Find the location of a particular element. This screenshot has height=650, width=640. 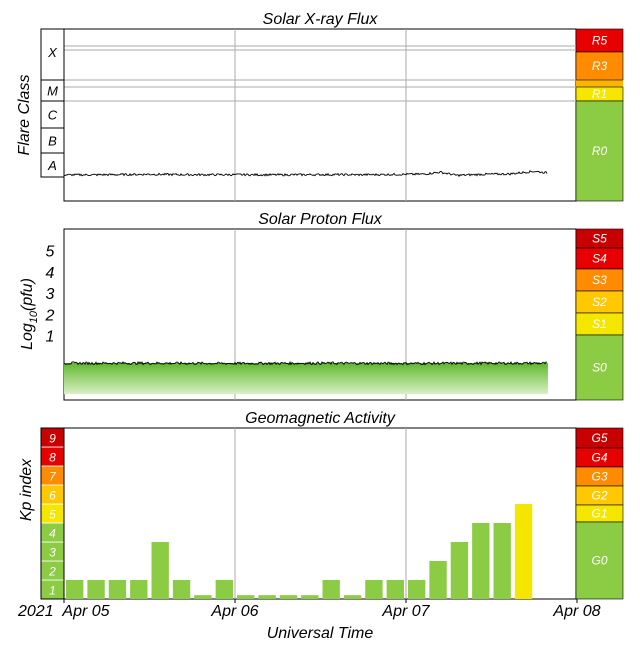

scale-band-r3 is located at coordinates (599, 66).